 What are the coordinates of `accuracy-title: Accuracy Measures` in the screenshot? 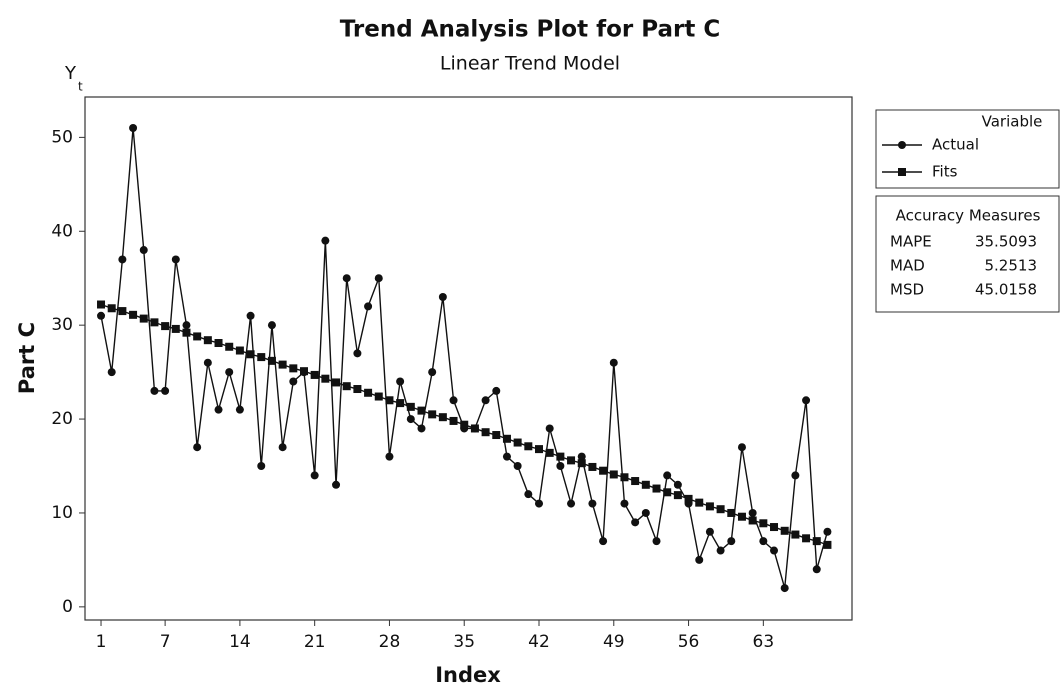 It's located at (968, 216).